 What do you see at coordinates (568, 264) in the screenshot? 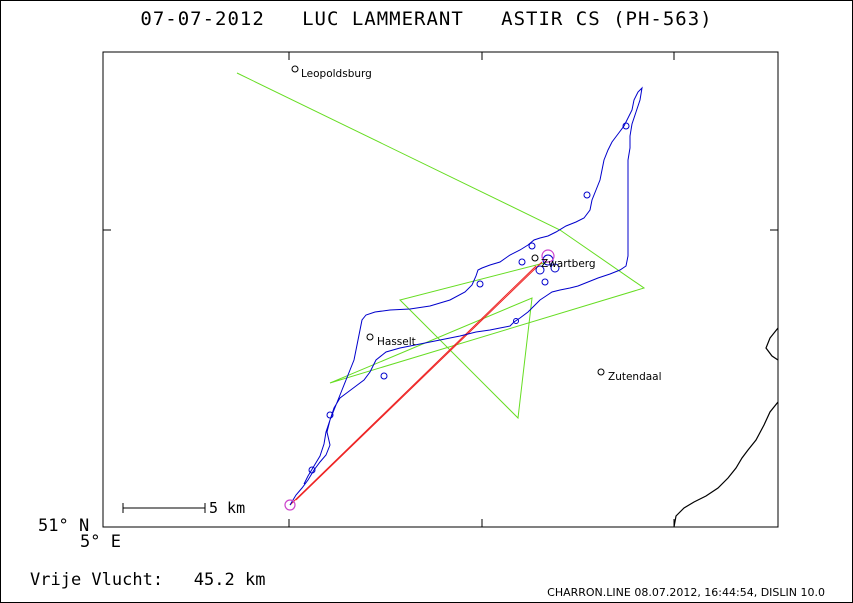
I see `town-label: Zwartberg` at bounding box center [568, 264].